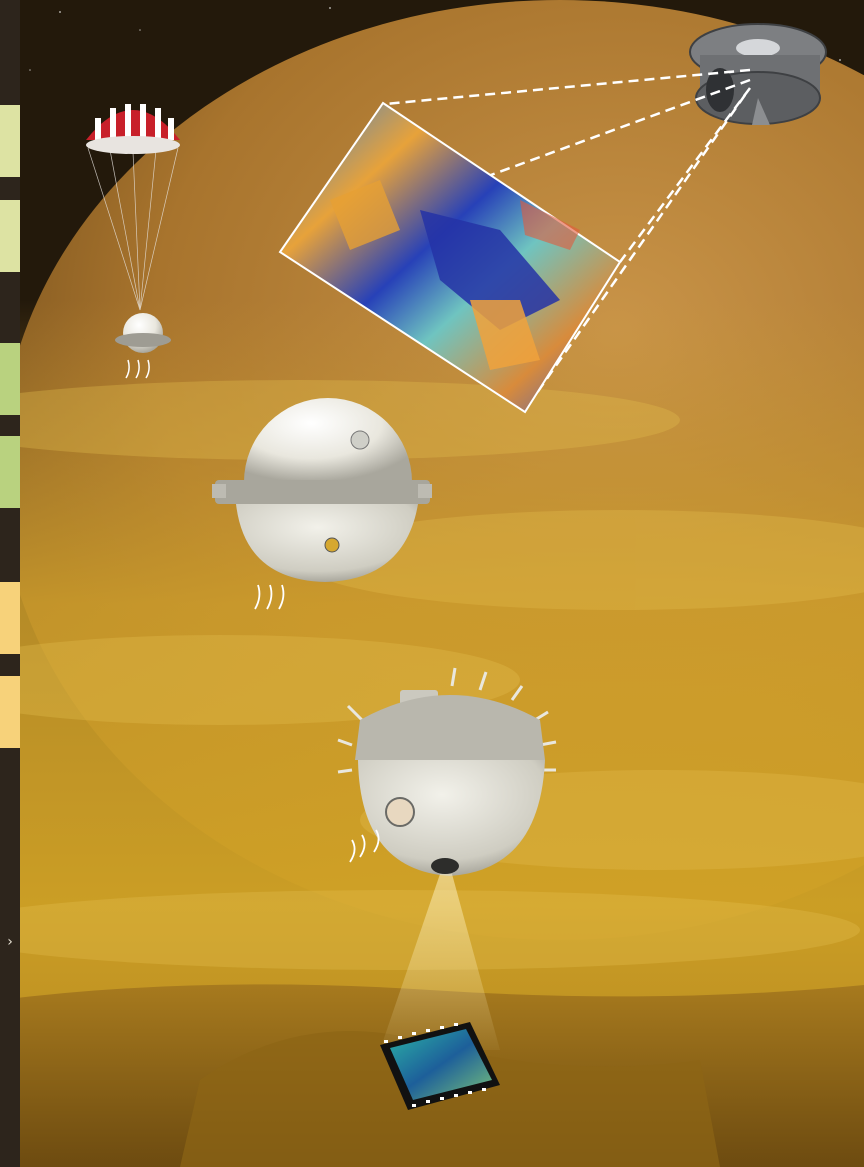 This screenshot has height=1167, width=864. I want to click on orbiter-spacecraft, so click(758, 74).